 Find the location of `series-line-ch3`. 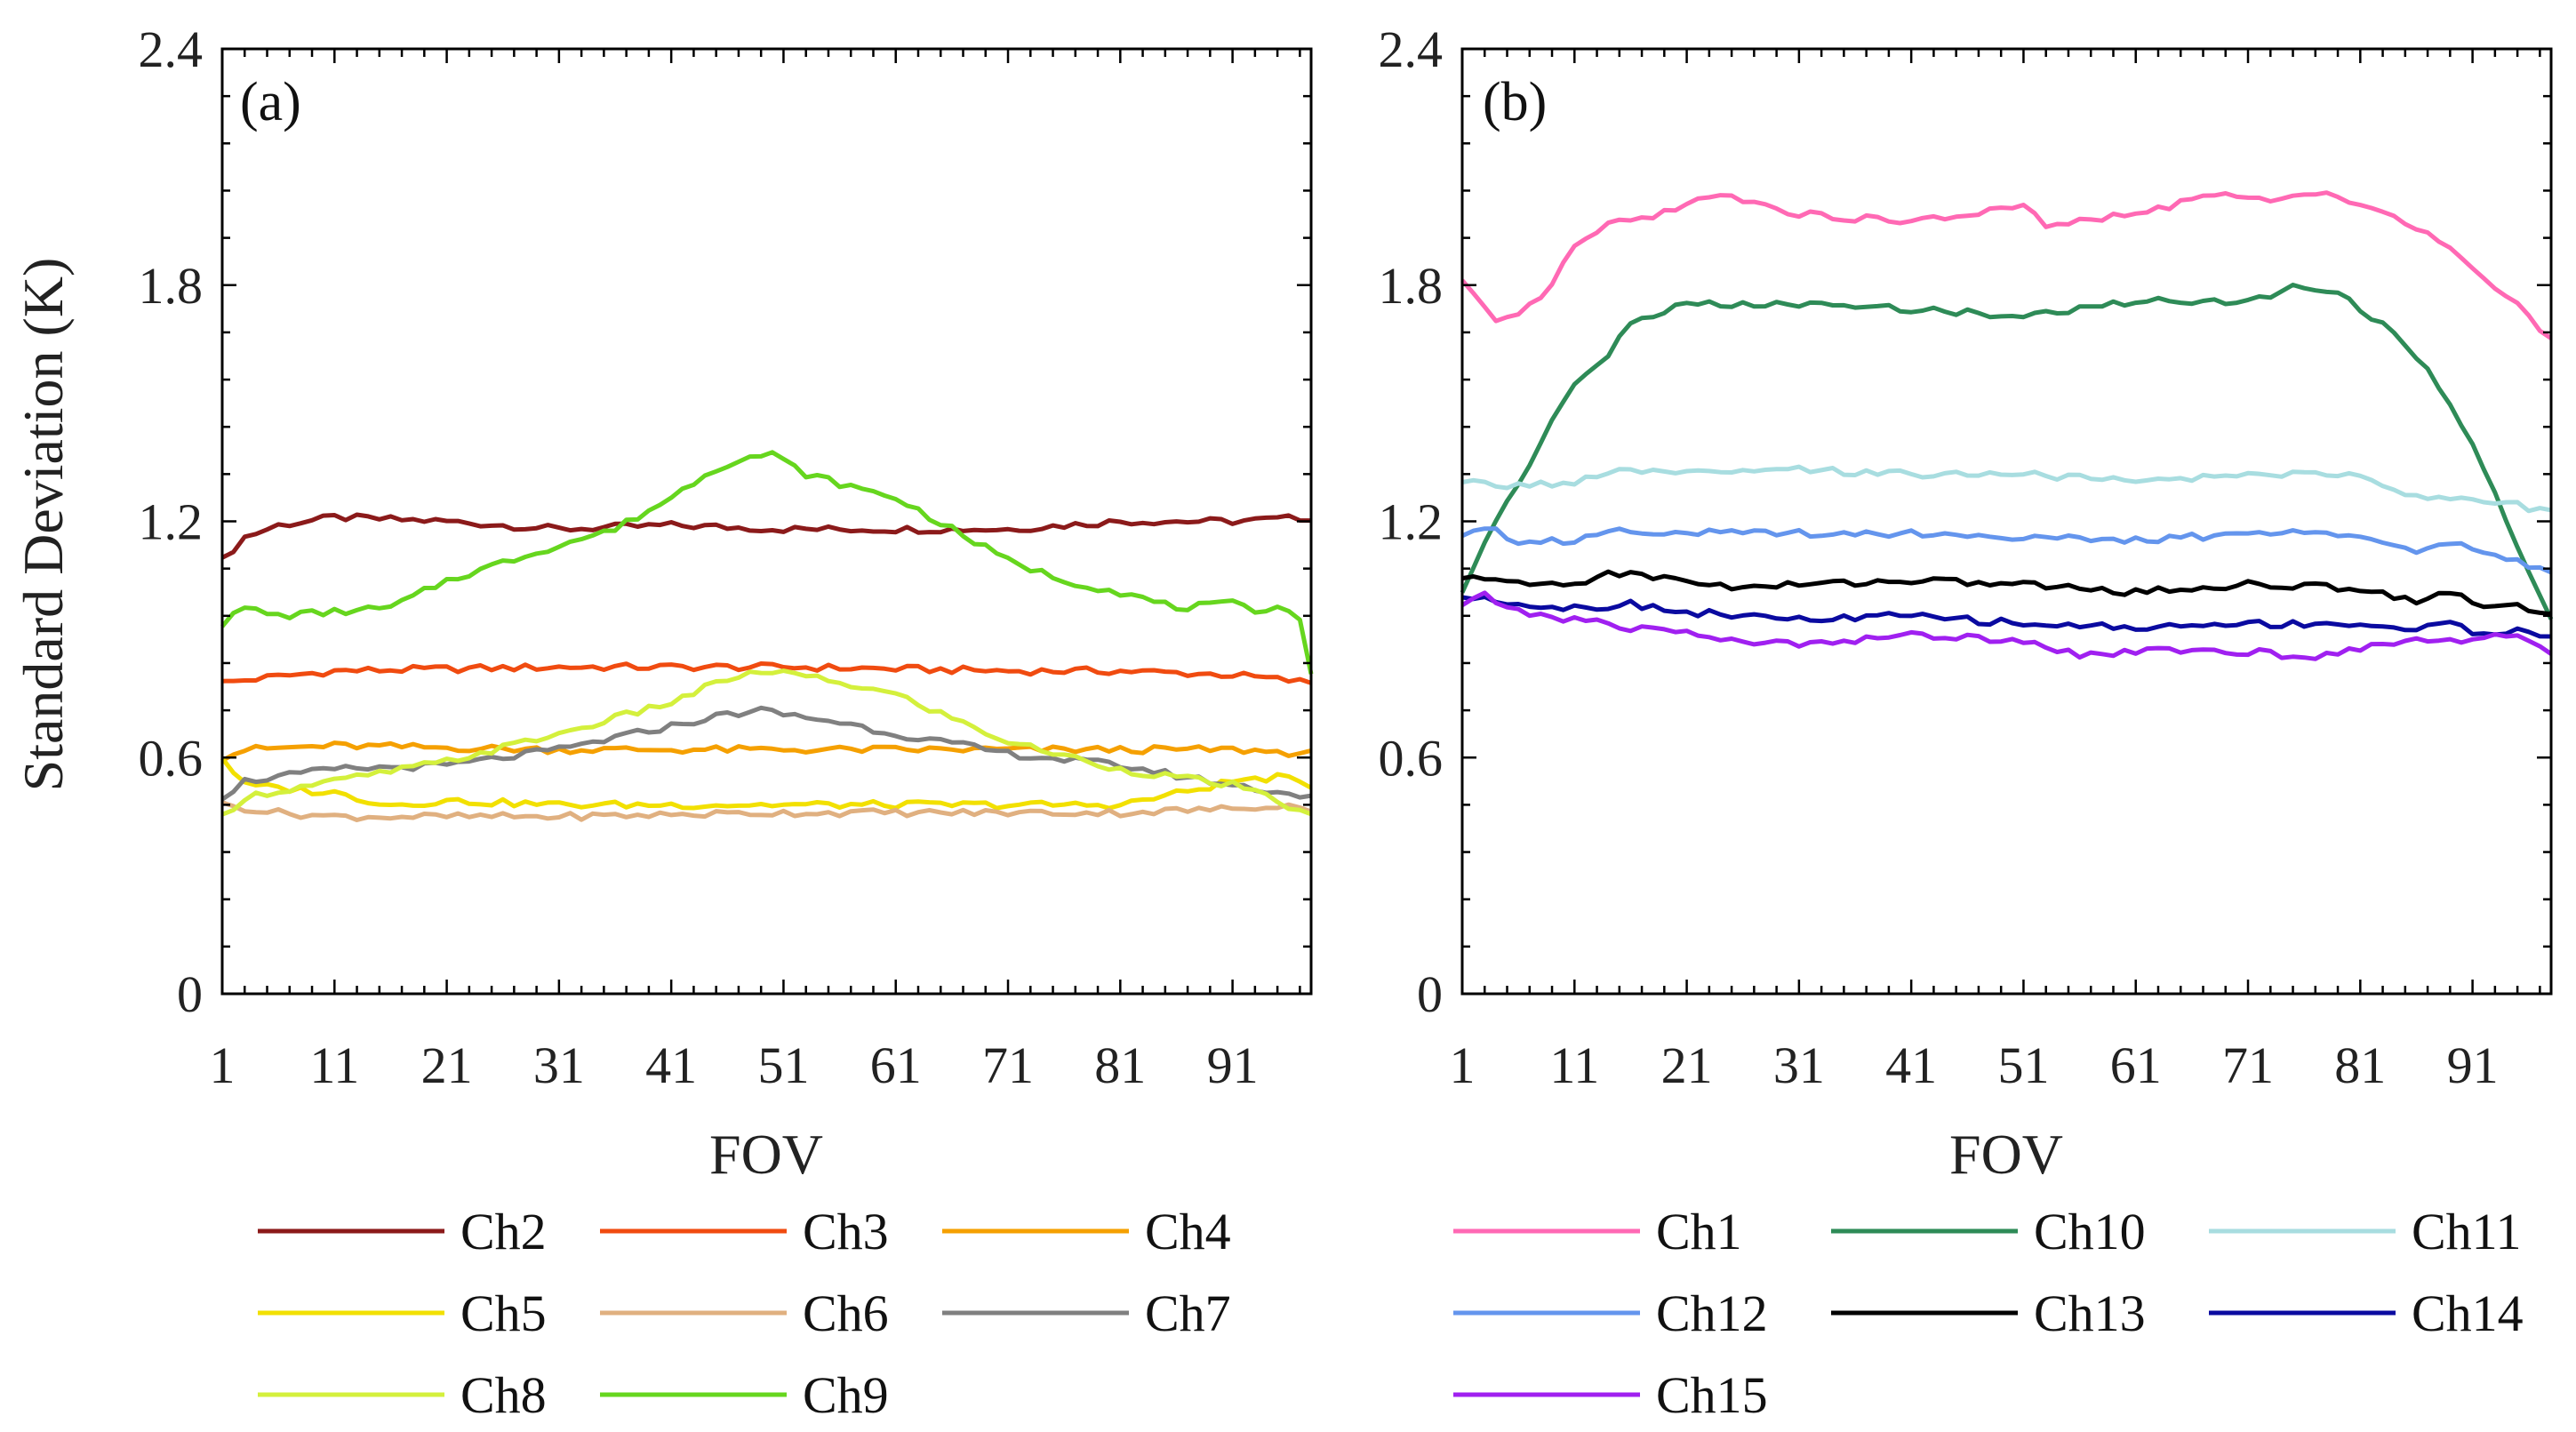

series-line-ch3 is located at coordinates (766, 673).